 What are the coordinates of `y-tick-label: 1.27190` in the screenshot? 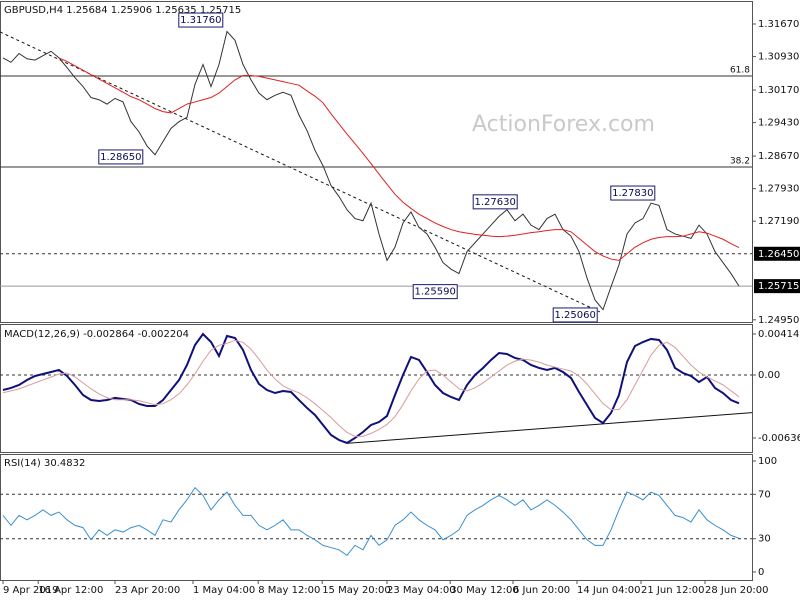 It's located at (778, 221).